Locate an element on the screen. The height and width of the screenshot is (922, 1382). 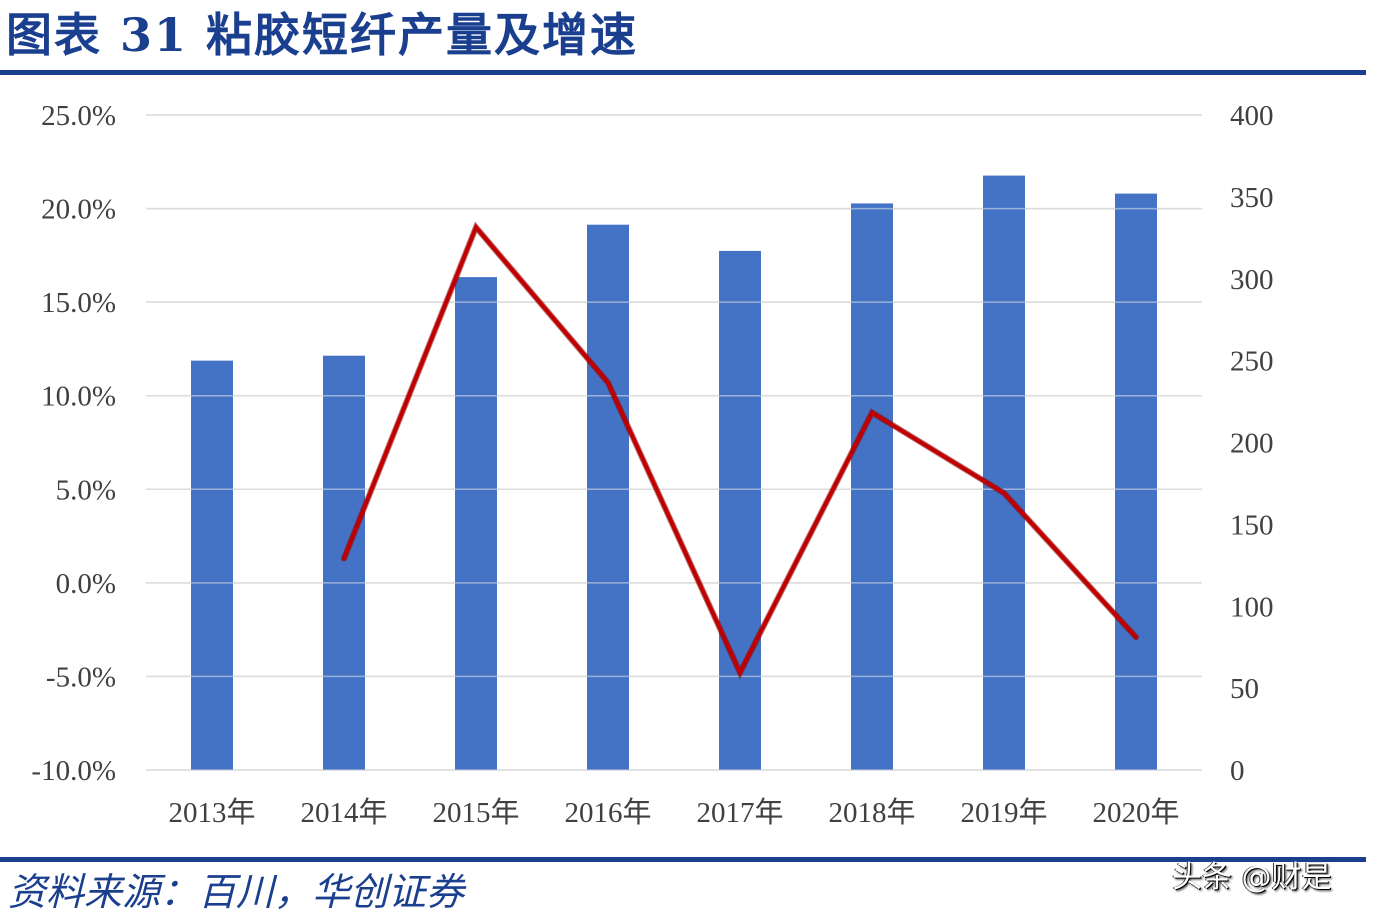
bar-2015年 is located at coordinates (476, 523).